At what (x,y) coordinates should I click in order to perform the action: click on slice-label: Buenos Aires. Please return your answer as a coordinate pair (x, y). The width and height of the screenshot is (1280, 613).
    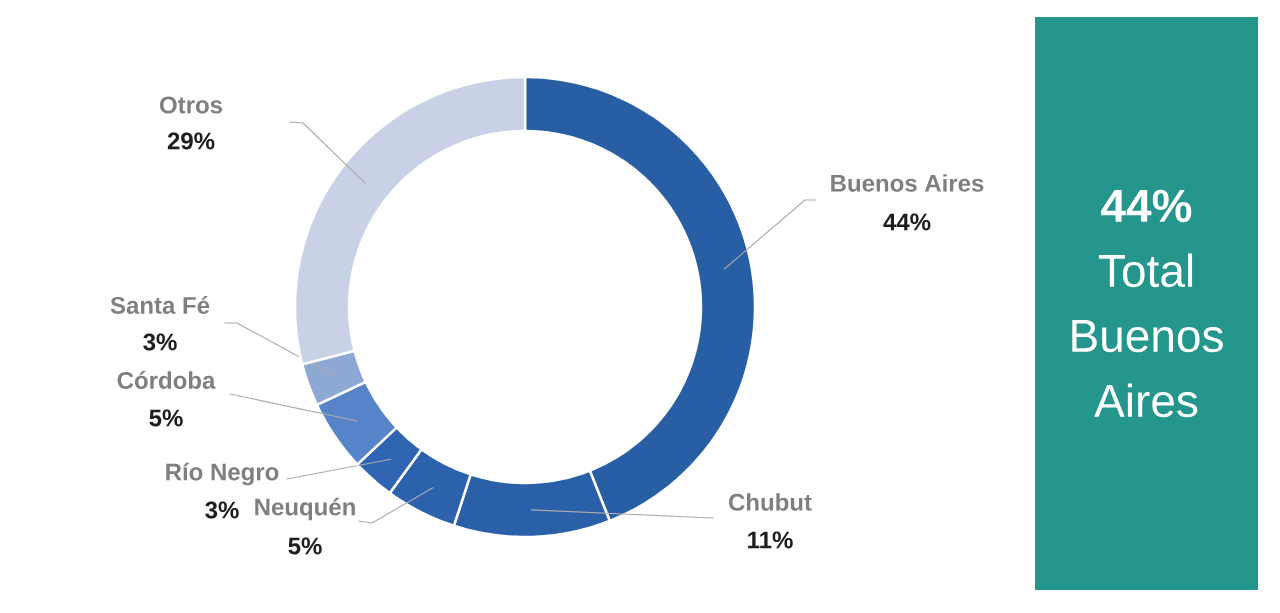
    Looking at the image, I should click on (907, 183).